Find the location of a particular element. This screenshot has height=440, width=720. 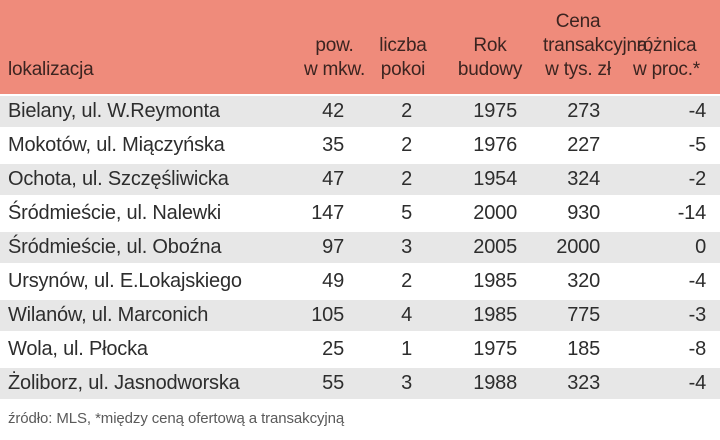

cell-cena: 2000 is located at coordinates (578, 249).